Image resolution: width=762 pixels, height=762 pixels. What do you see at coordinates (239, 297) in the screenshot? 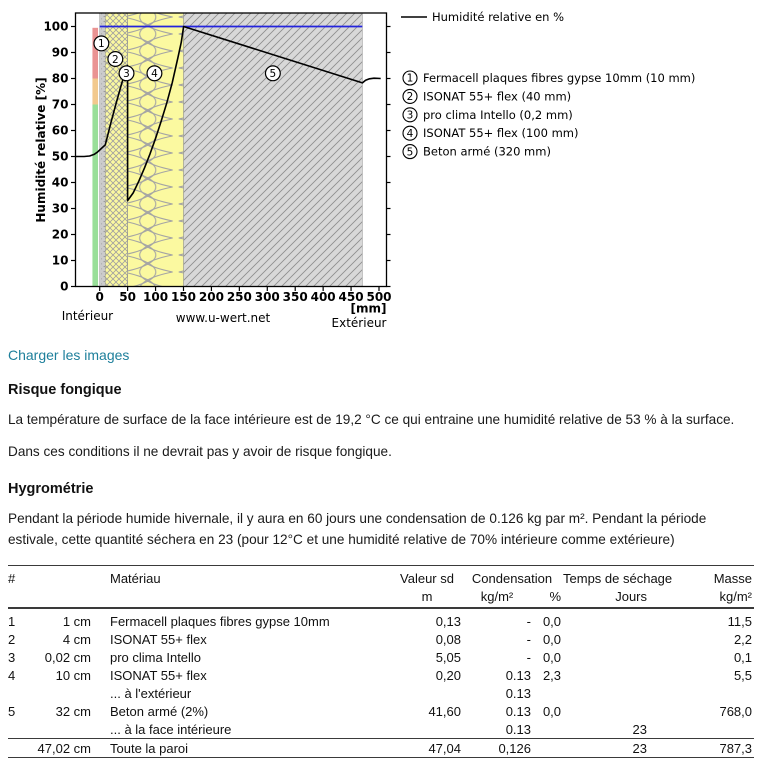
I see `x-tick-label: 250` at bounding box center [239, 297].